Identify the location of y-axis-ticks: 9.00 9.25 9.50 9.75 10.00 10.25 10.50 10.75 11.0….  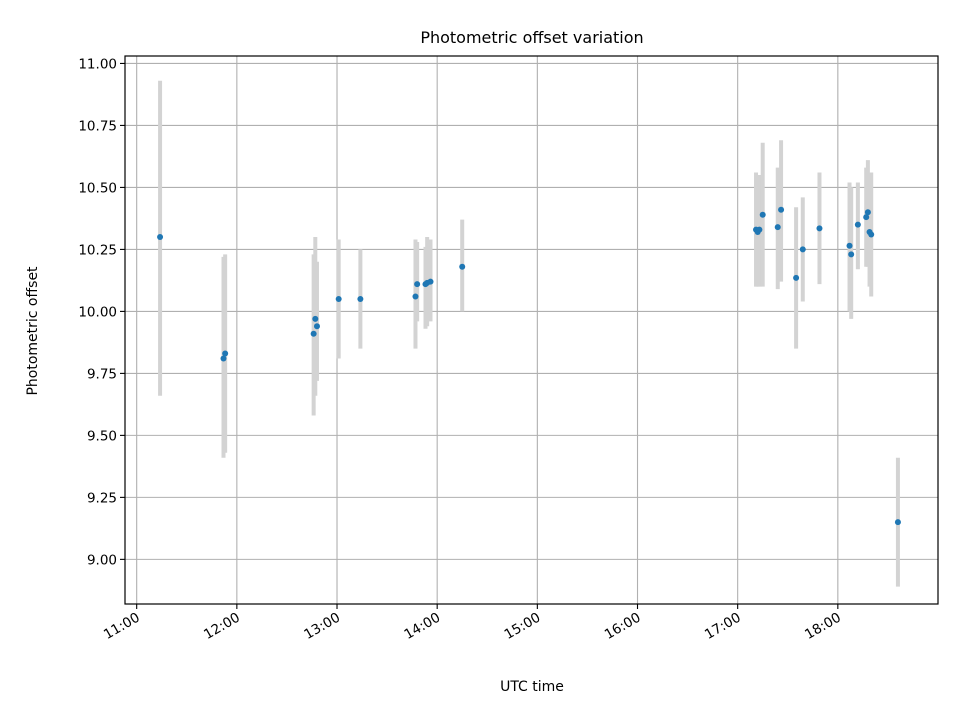
(101, 312).